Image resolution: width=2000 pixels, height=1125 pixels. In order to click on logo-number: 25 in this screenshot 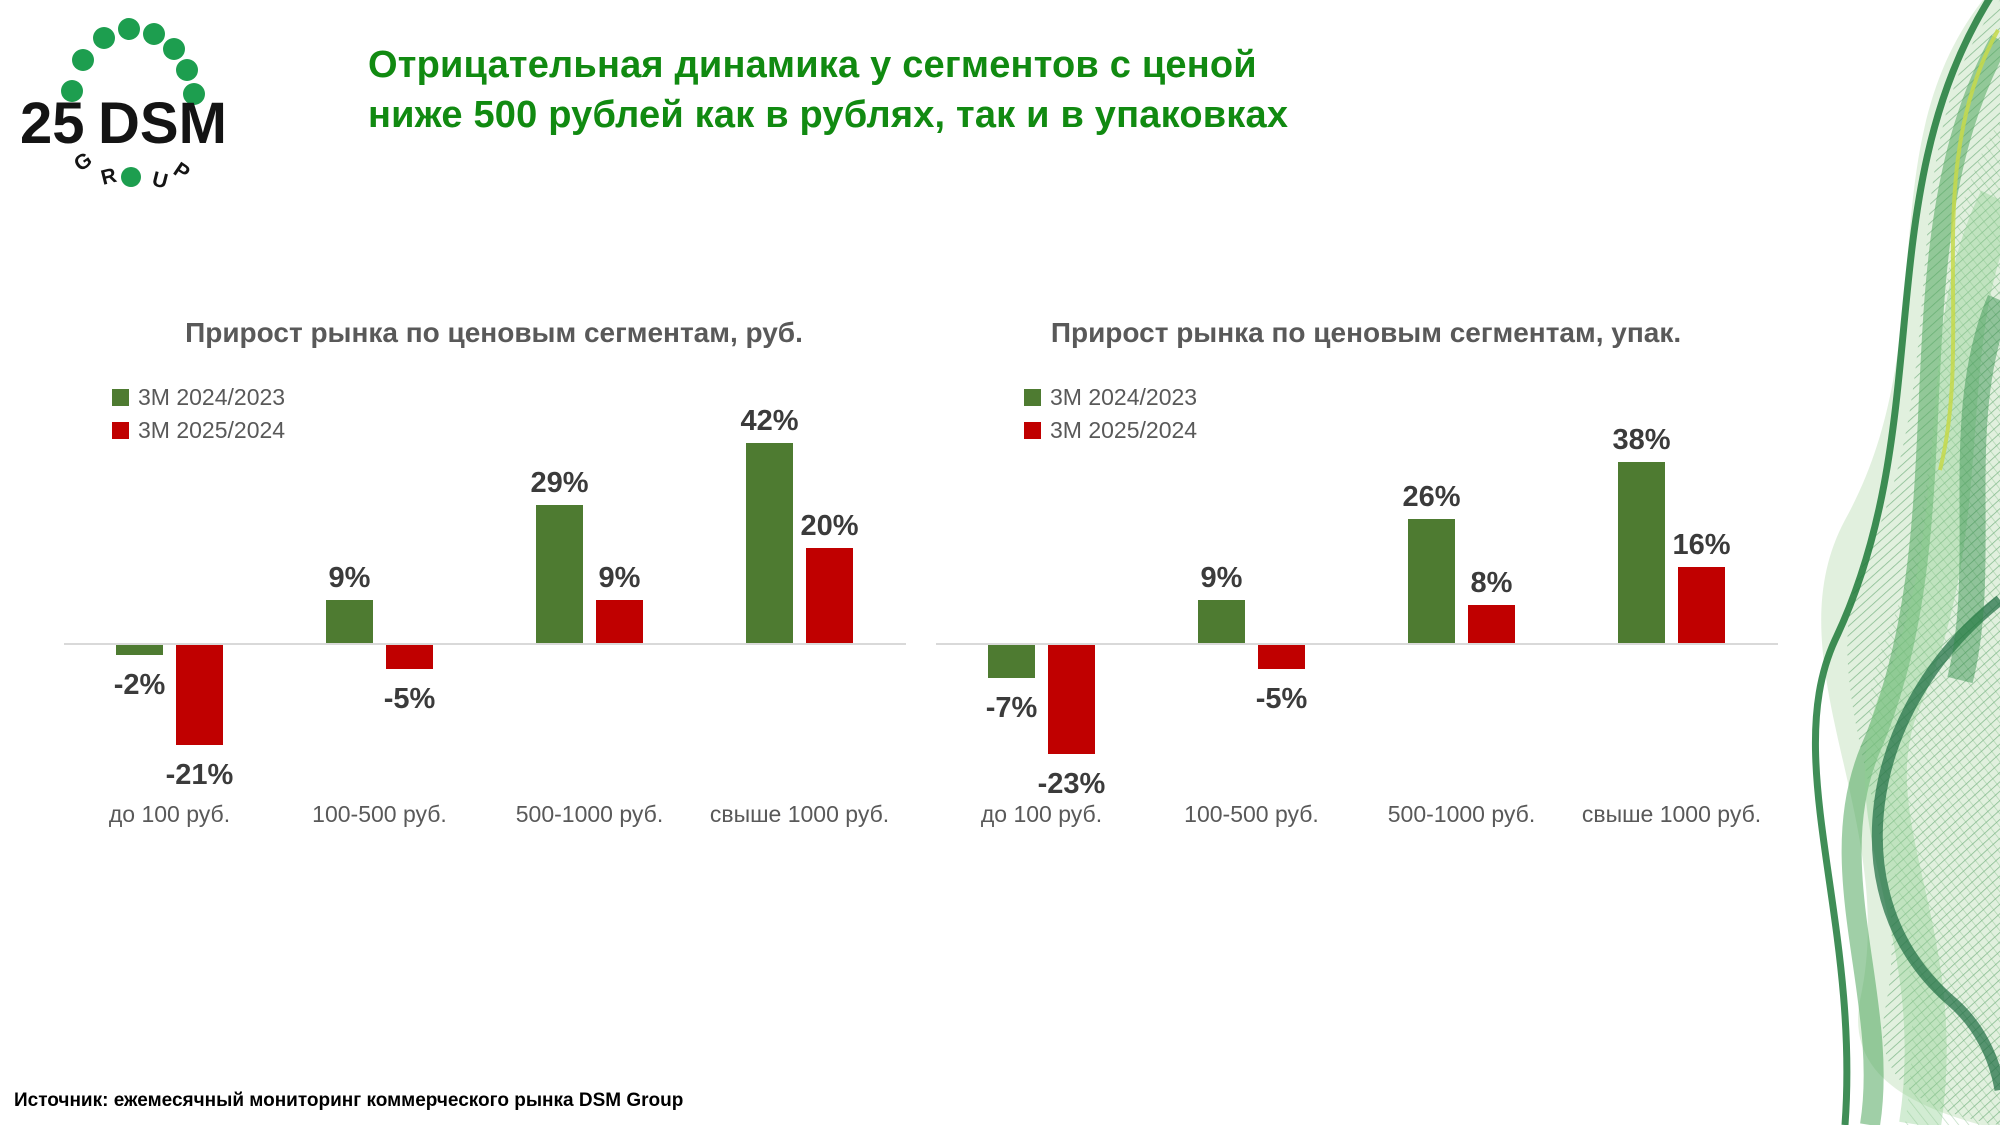, I will do `click(52, 123)`.